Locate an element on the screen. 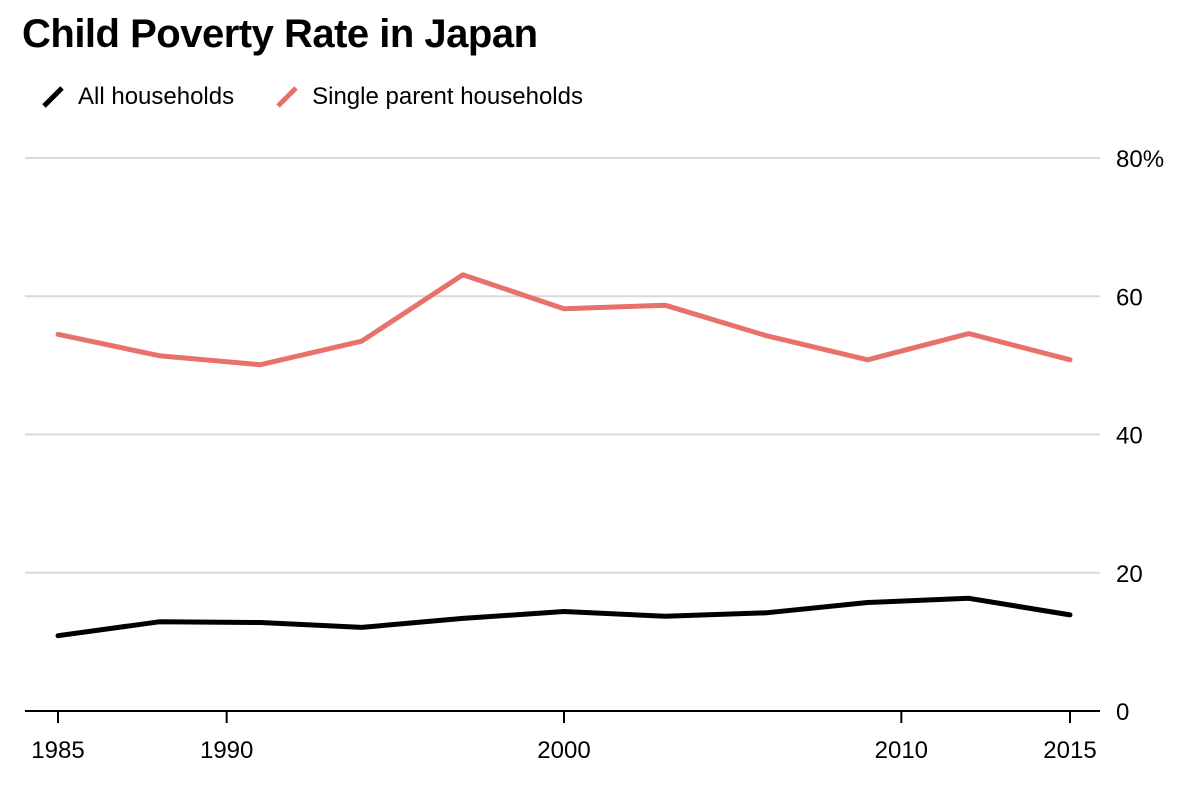 Image resolution: width=1200 pixels, height=787 pixels. y-tick-label-40: 40 is located at coordinates (1129, 436).